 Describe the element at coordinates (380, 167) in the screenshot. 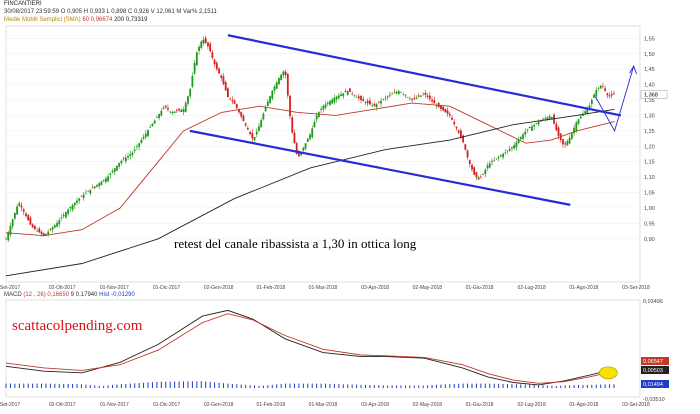

I see `channel-lower-line` at that location.